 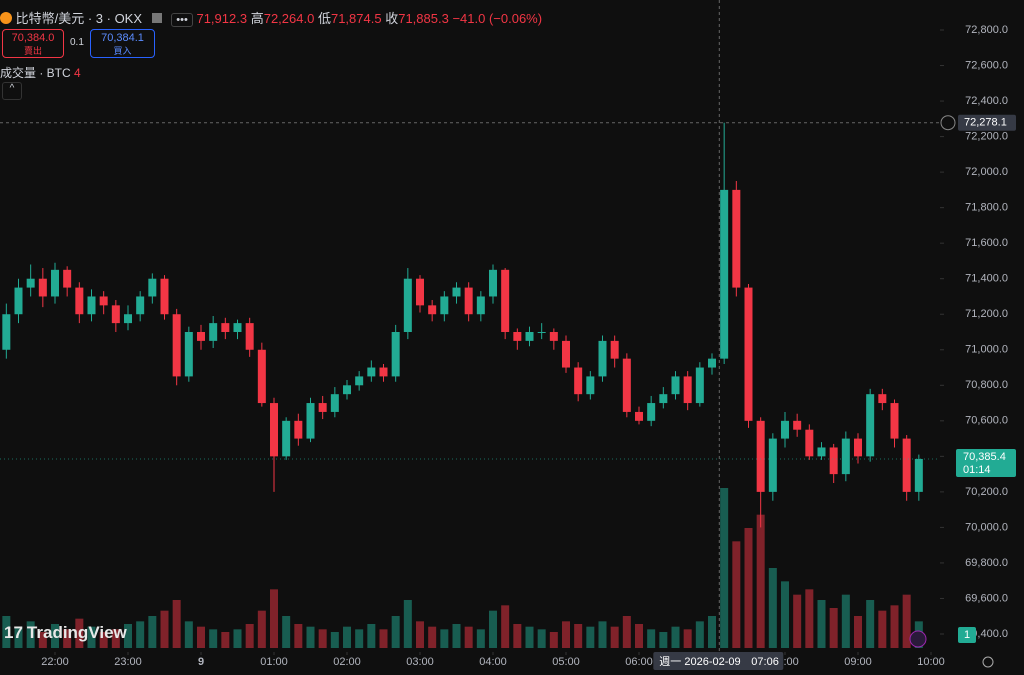 What do you see at coordinates (986, 492) in the screenshot?
I see `y-tick-label: 70,200.0` at bounding box center [986, 492].